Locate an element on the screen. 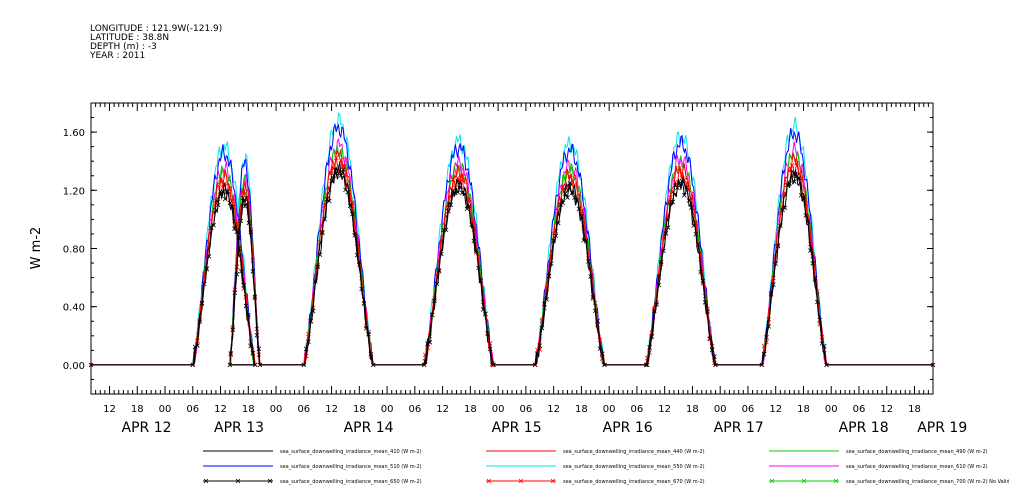 The image size is (1009, 504). x-date-label: APR 17 is located at coordinates (739, 428).